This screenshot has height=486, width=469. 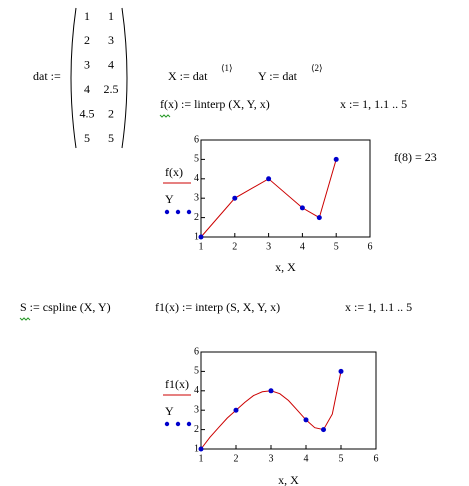 What do you see at coordinates (217, 307) in the screenshot?
I see `formula: f1(x) := interp (S, X, Y, x)` at bounding box center [217, 307].